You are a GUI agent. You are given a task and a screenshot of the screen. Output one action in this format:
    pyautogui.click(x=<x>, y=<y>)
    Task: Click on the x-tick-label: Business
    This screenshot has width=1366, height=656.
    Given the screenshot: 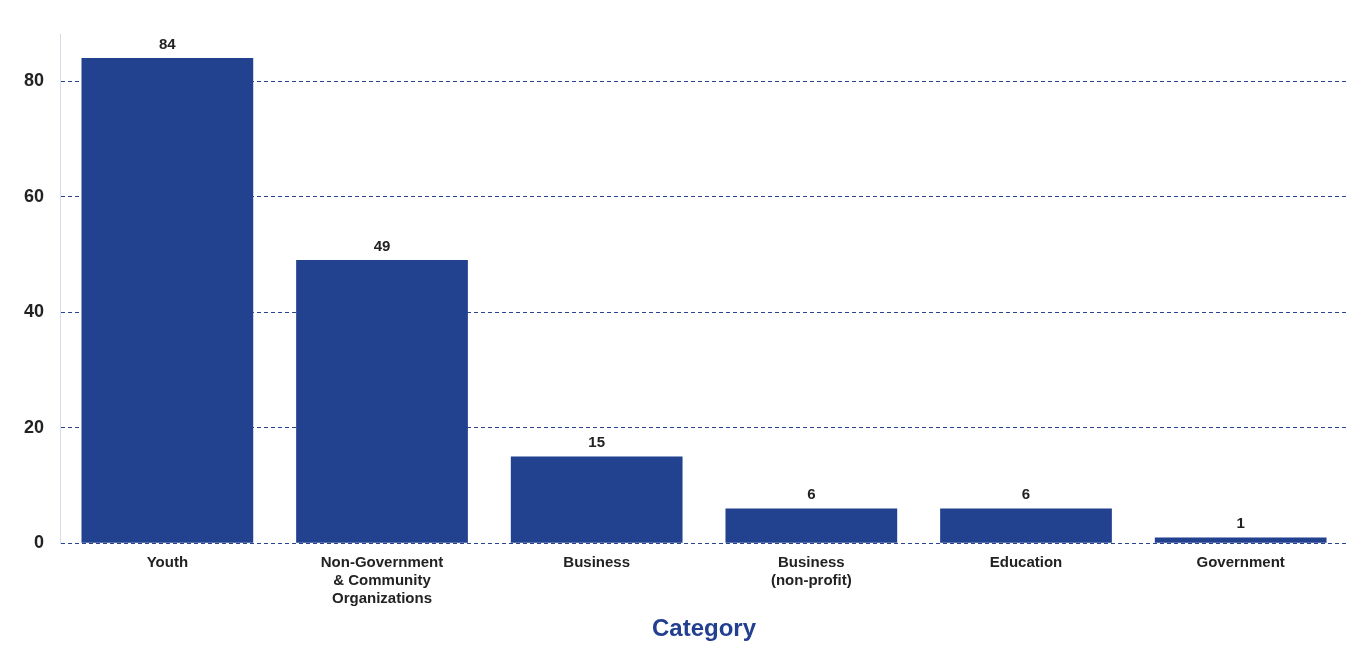 What is the action you would take?
    pyautogui.click(x=597, y=562)
    